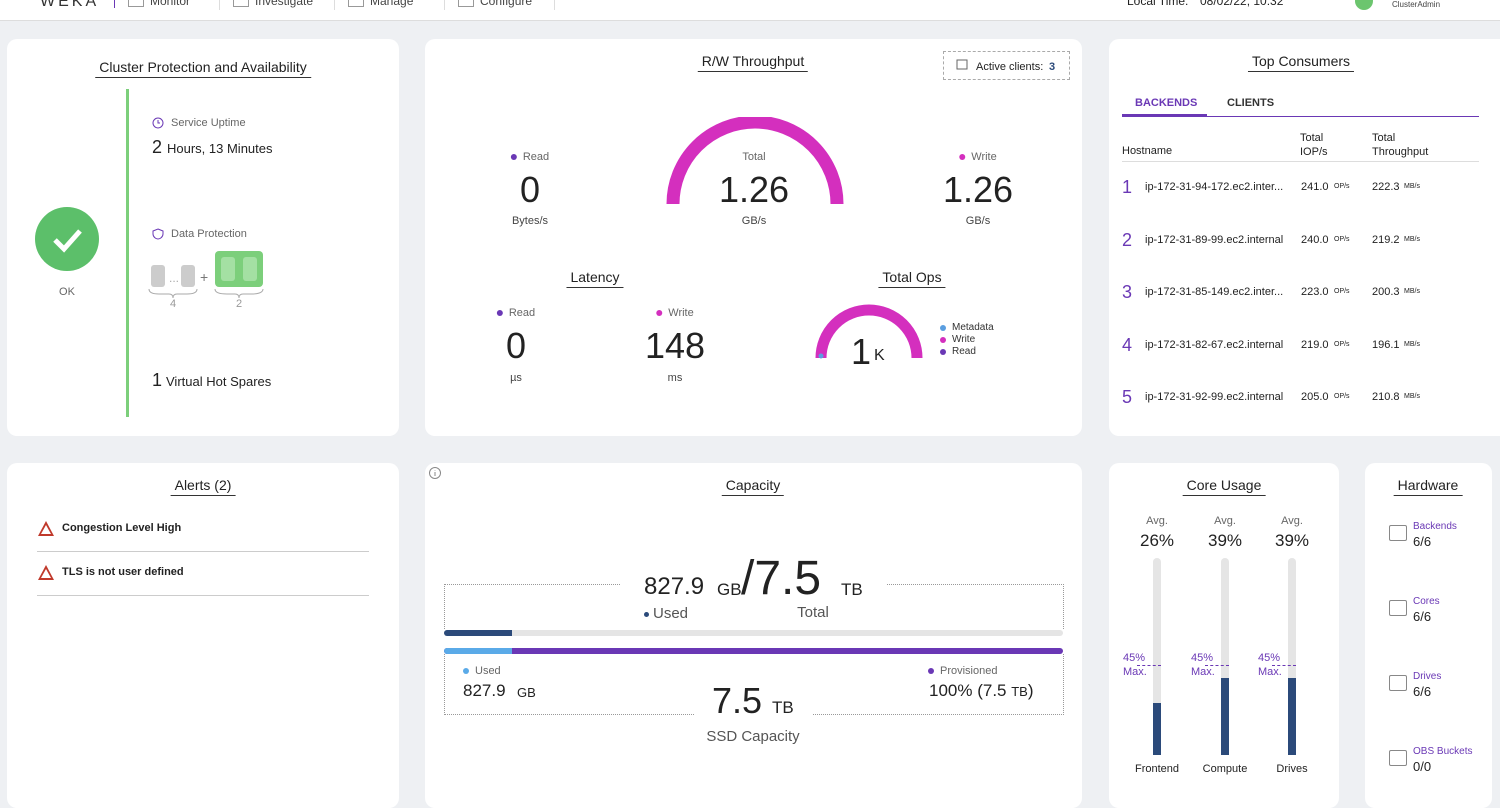 The image size is (1500, 808). Describe the element at coordinates (753, 651) in the screenshot. I see `provisioned-bar` at that location.